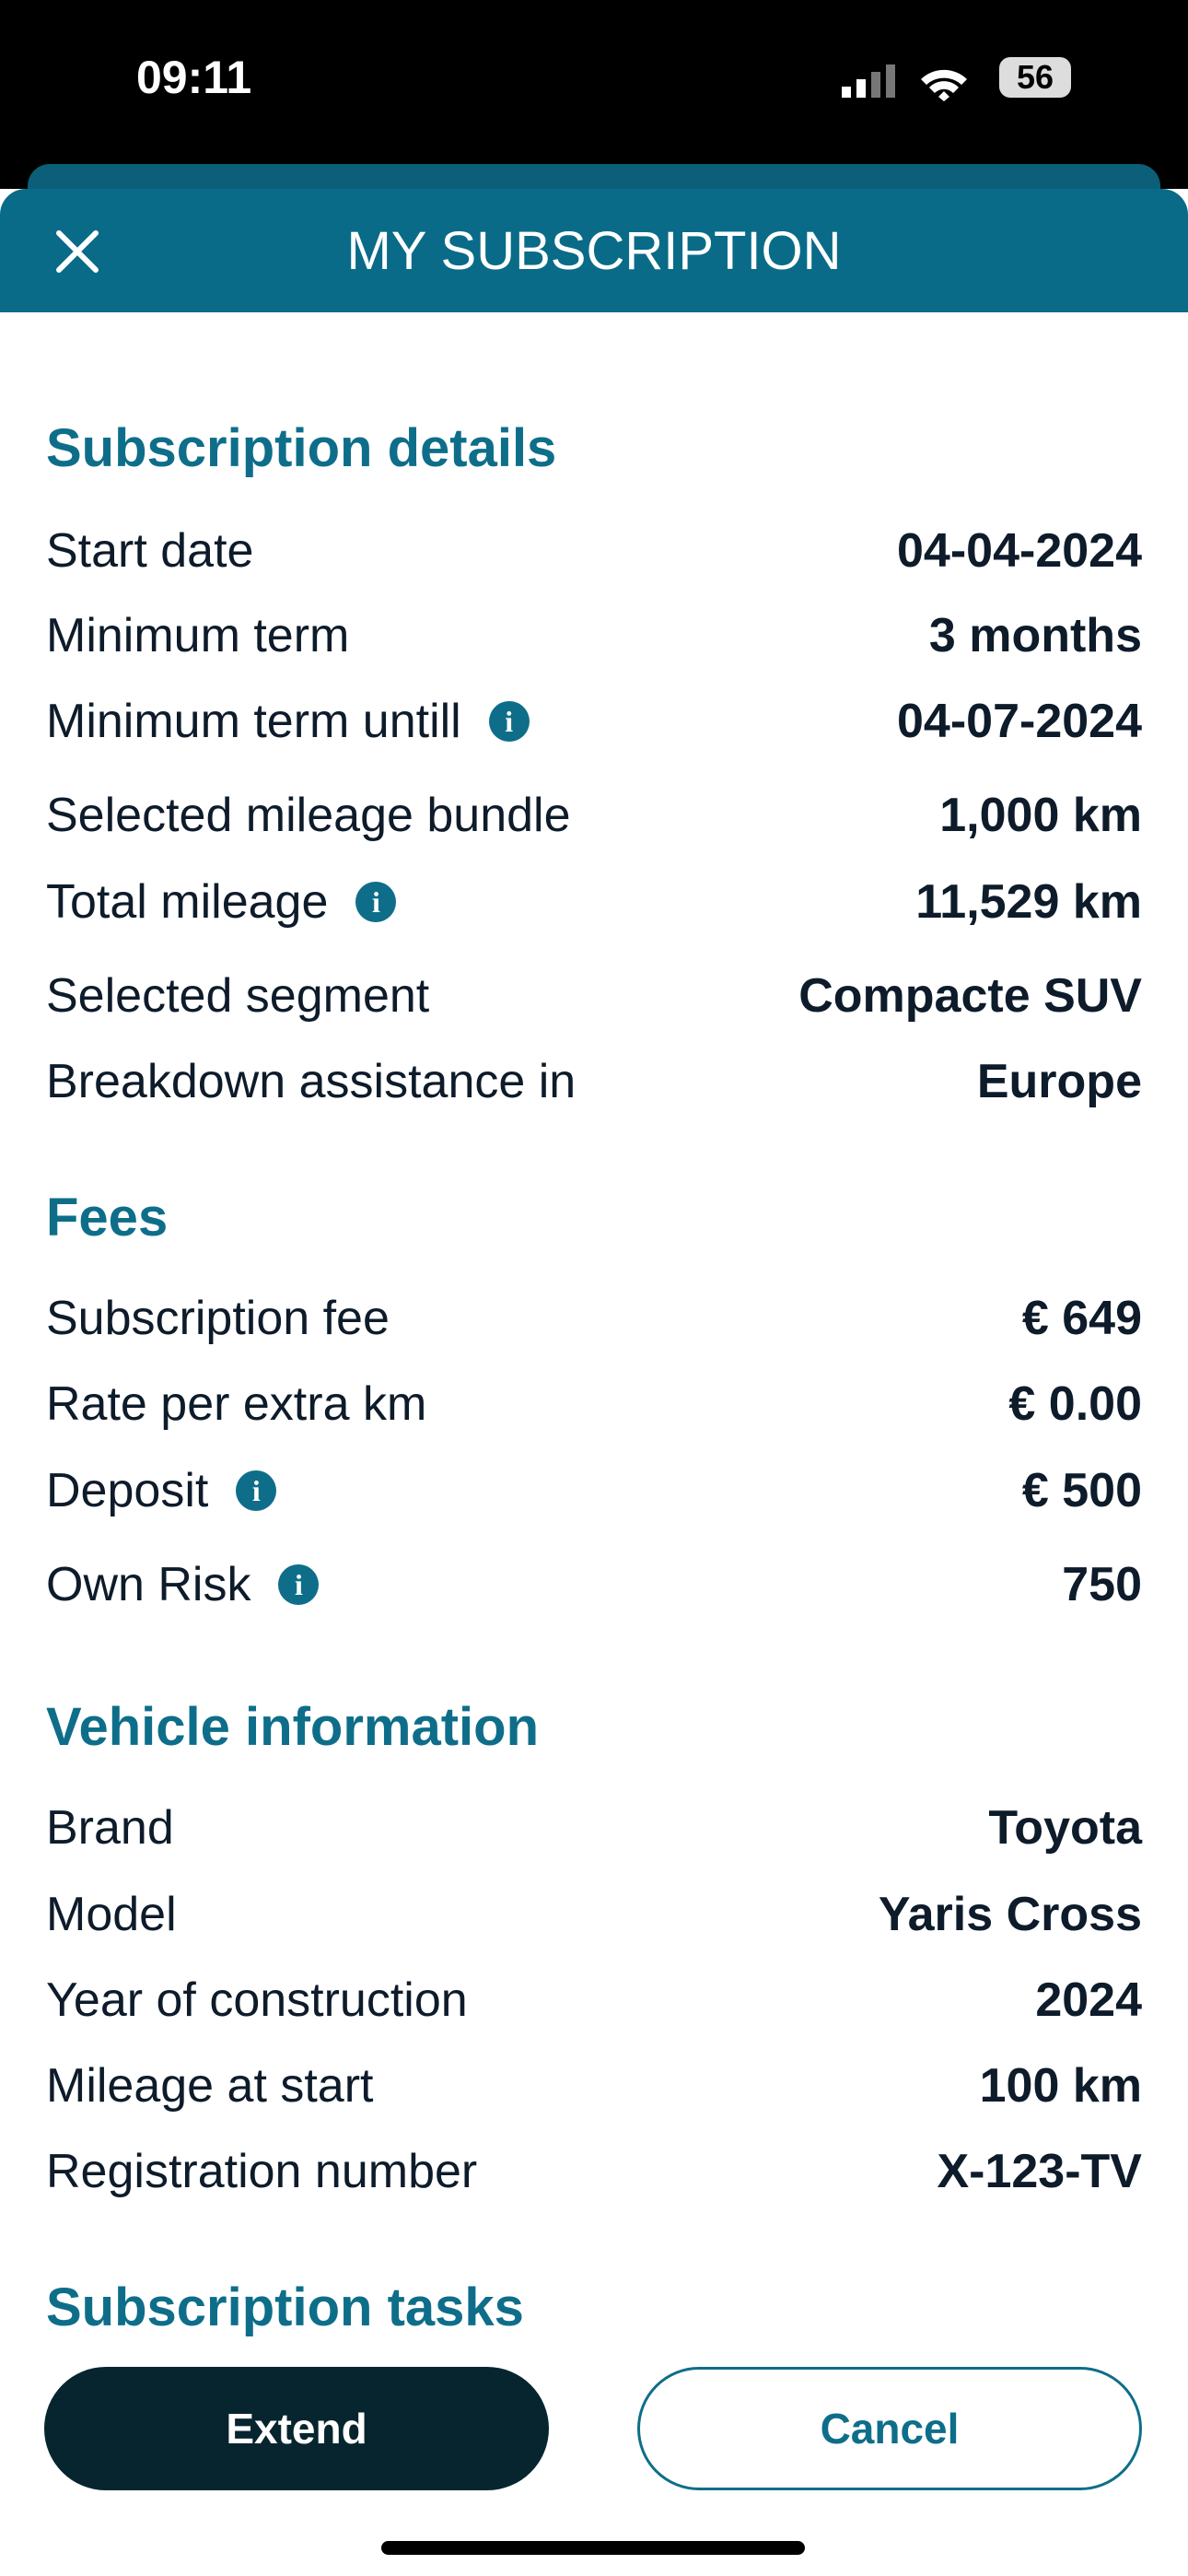  I want to click on row-label: Rate per extra km, so click(236, 1404).